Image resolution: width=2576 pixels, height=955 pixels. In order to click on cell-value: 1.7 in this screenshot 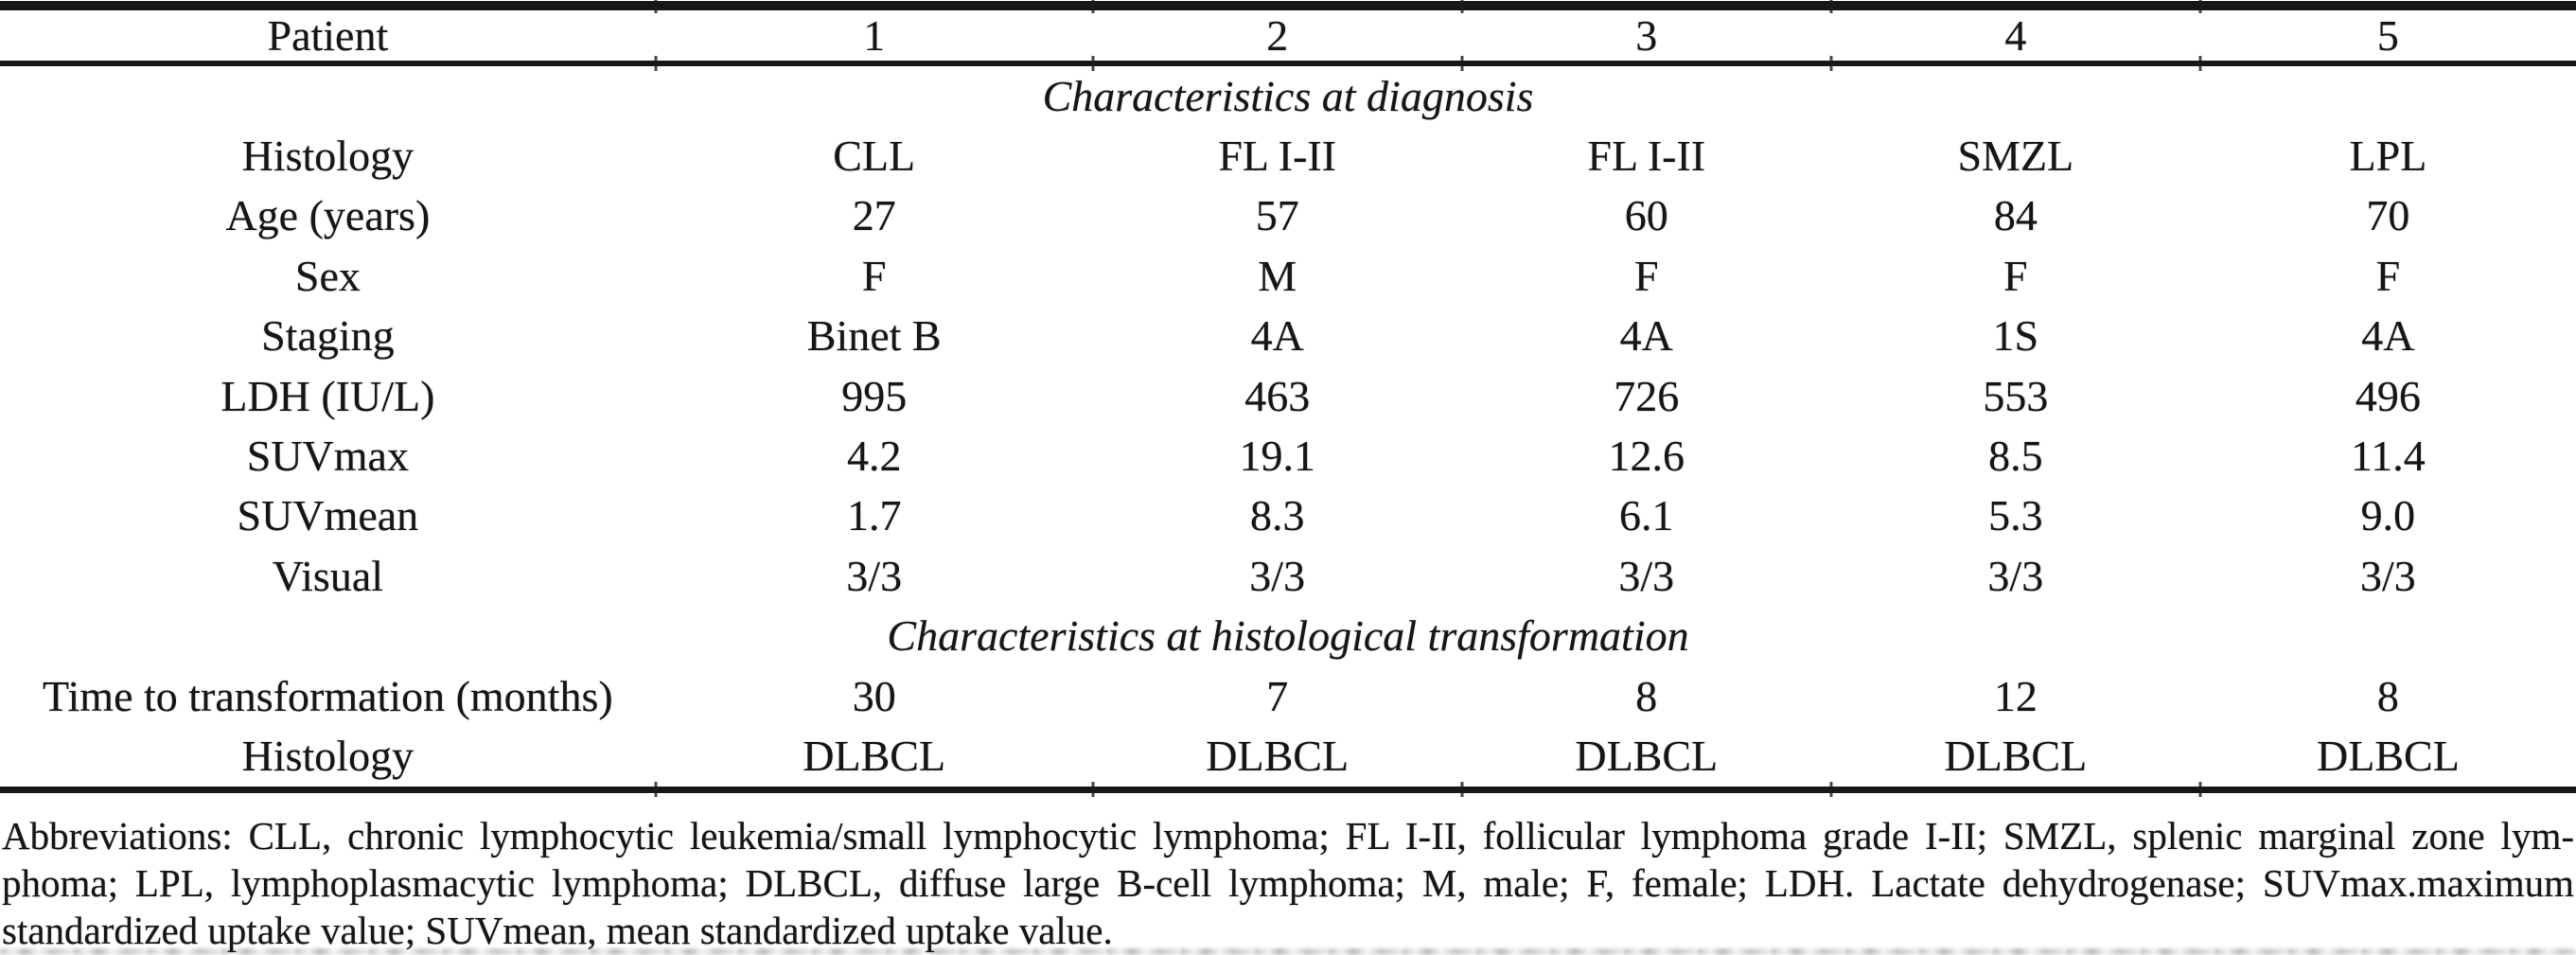, I will do `click(874, 515)`.